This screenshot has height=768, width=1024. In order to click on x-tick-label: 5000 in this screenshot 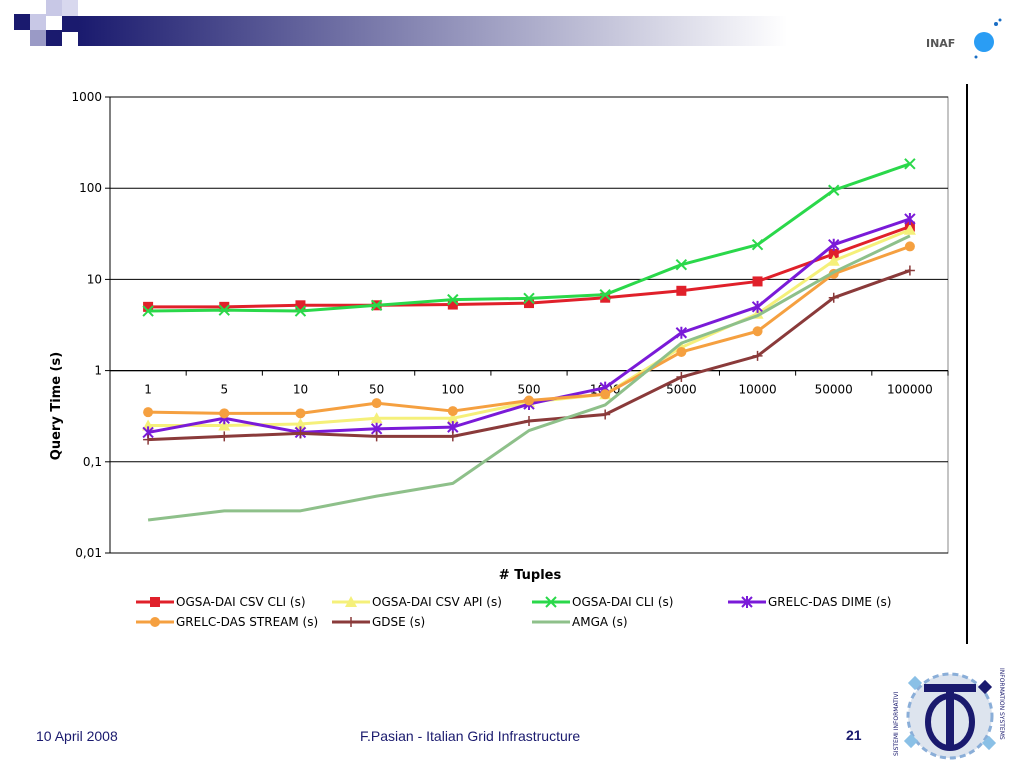, I will do `click(681, 390)`.